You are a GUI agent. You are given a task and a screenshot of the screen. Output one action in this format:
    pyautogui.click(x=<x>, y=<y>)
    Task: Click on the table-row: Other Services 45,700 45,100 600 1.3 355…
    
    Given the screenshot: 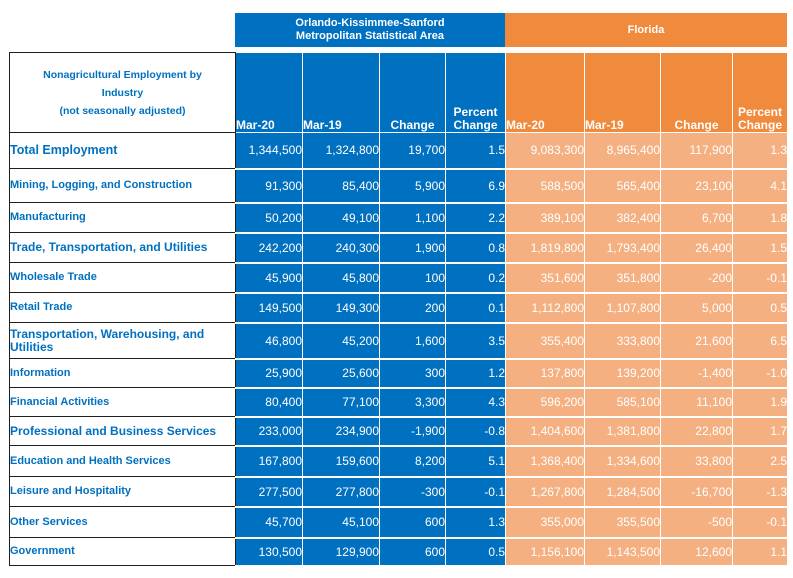 What is the action you would take?
    pyautogui.click(x=398, y=522)
    